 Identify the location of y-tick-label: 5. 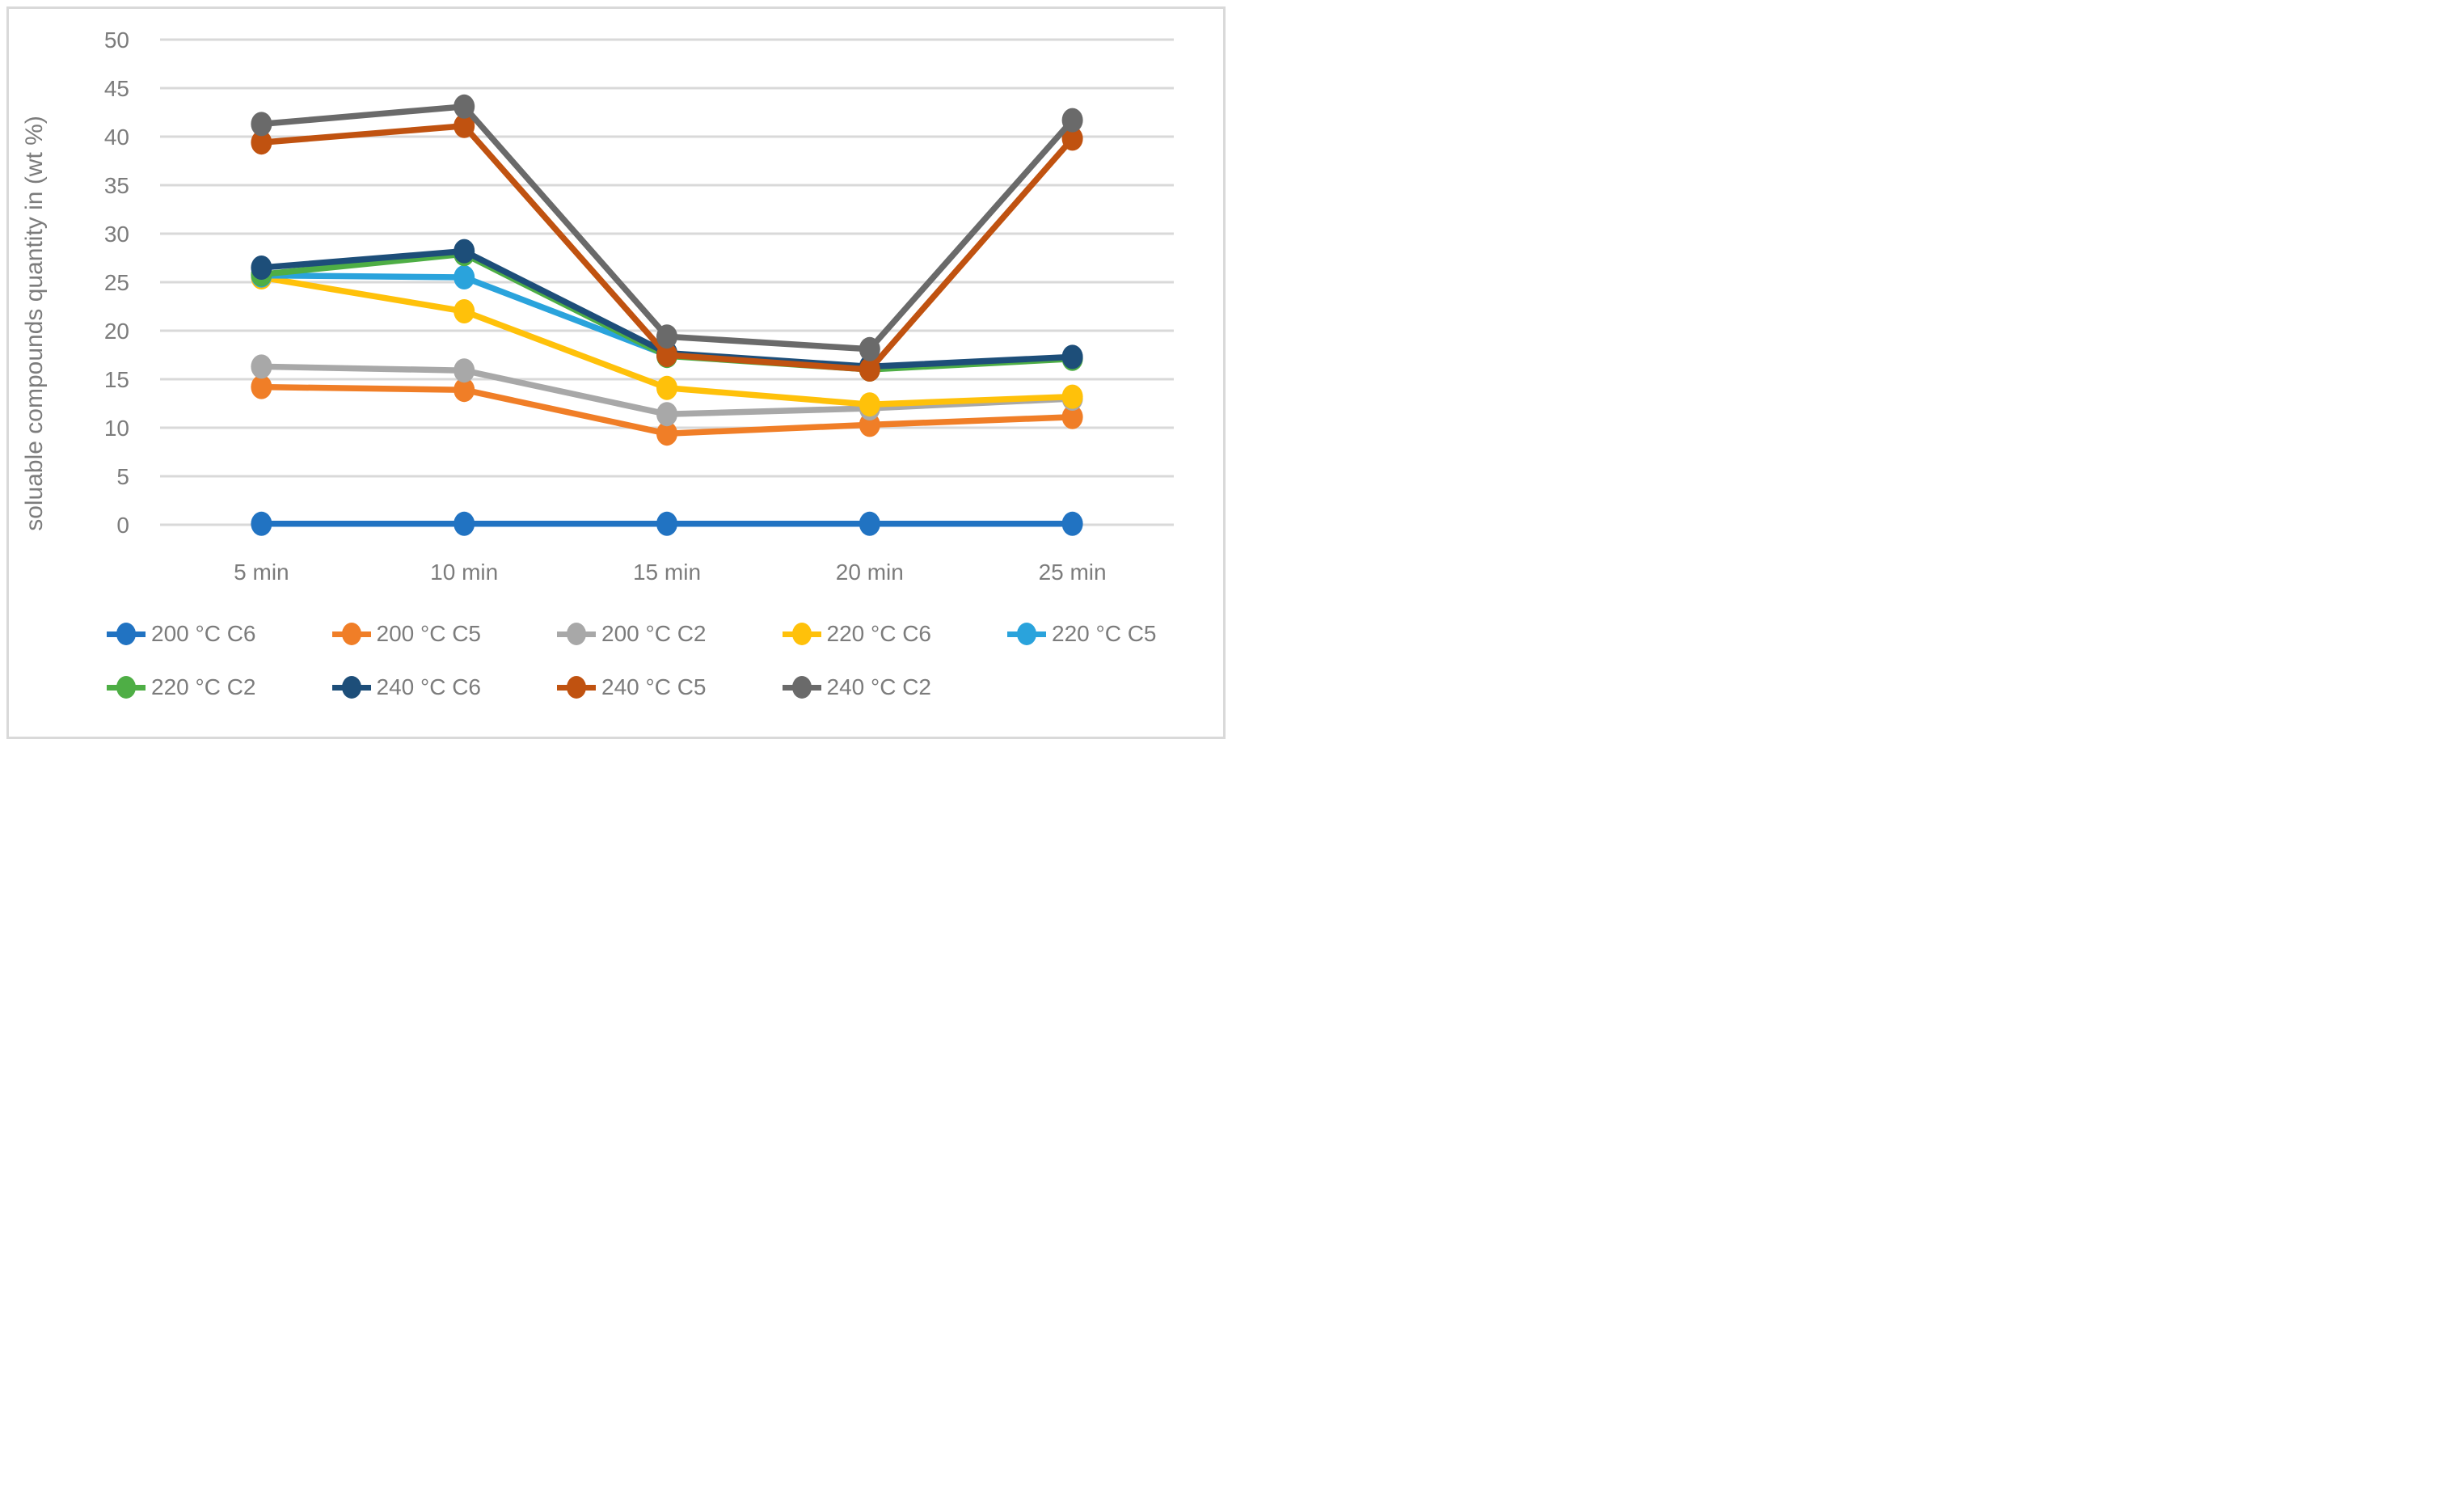
(123, 476).